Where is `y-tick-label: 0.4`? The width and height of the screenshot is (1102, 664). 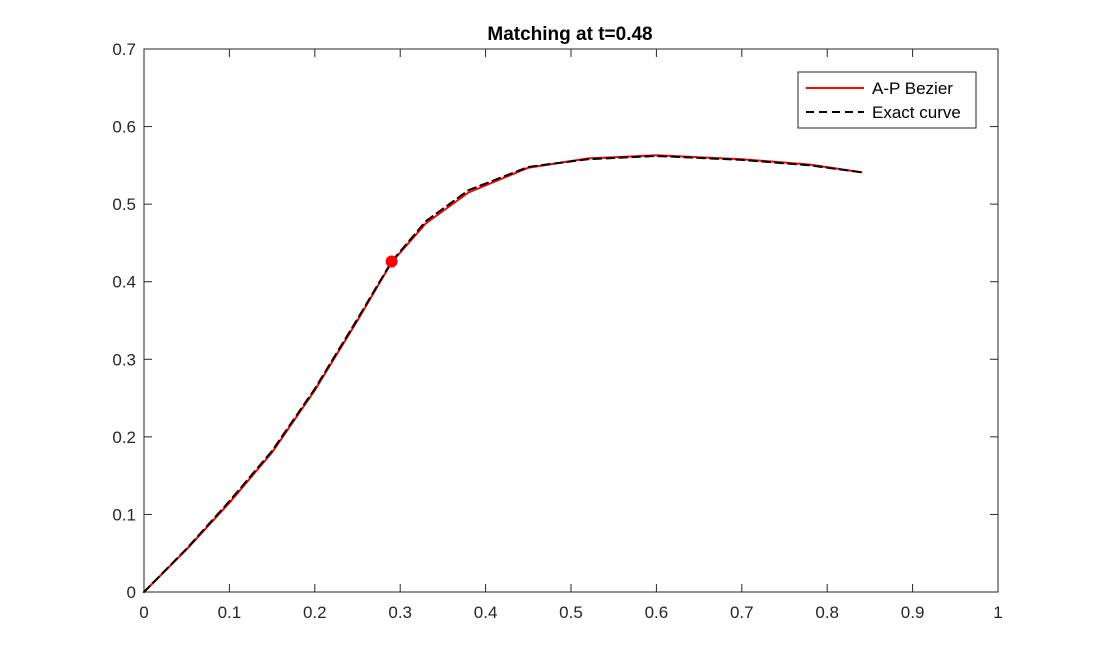 y-tick-label: 0.4 is located at coordinates (124, 282).